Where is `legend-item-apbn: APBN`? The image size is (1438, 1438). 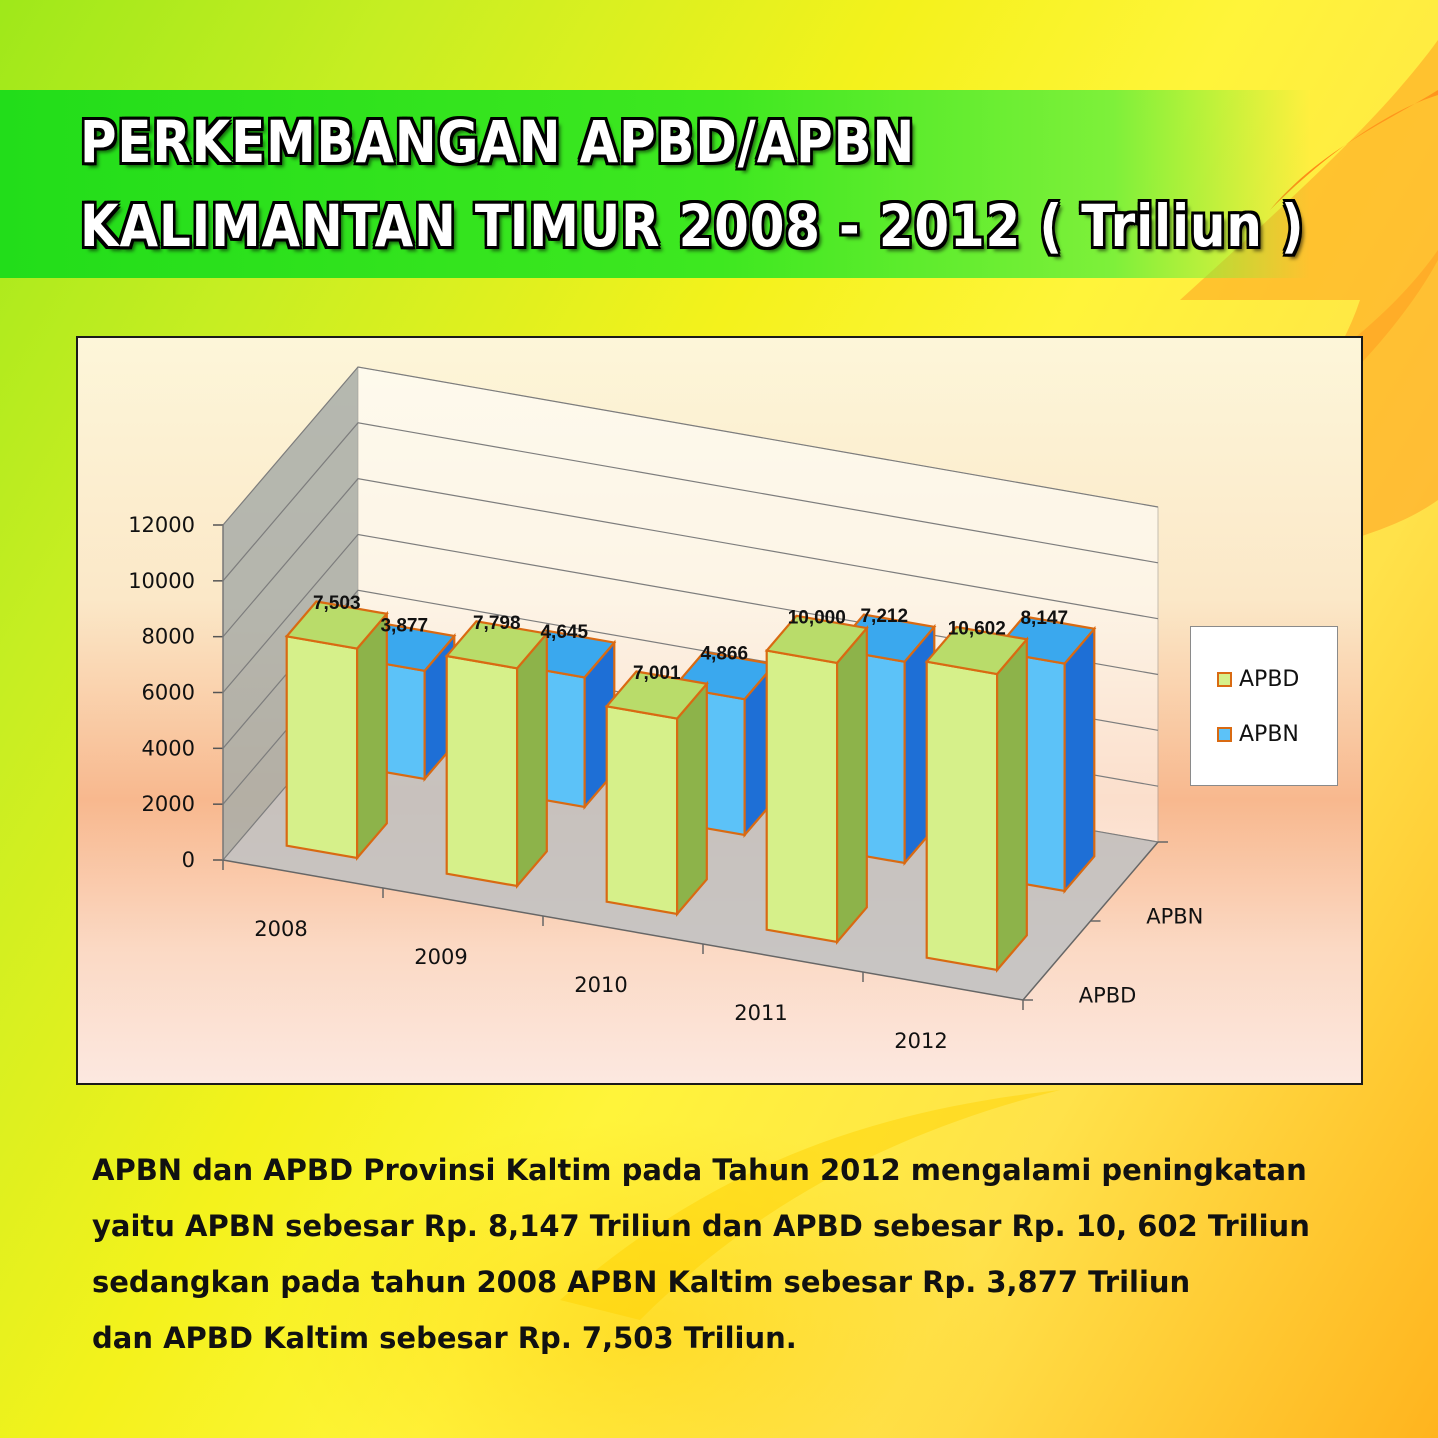 legend-item-apbn: APBN is located at coordinates (1258, 734).